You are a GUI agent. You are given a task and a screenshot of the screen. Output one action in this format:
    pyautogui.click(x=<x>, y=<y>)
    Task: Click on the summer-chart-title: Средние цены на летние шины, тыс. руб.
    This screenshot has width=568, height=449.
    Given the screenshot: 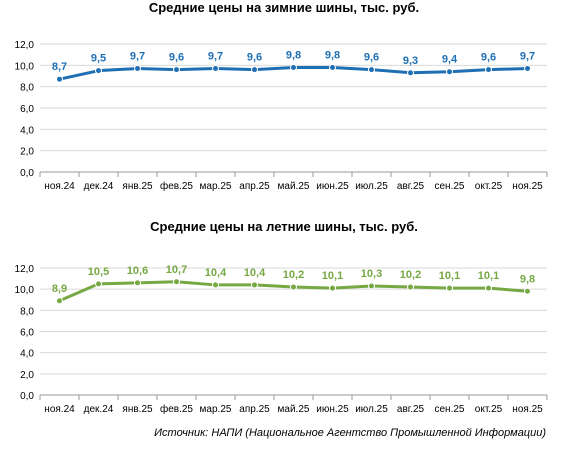 What is the action you would take?
    pyautogui.click(x=284, y=226)
    